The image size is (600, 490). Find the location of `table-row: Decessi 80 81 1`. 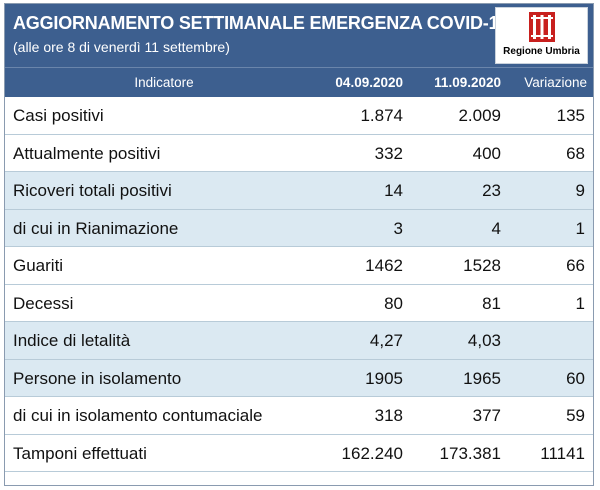

table-row: Decessi 80 81 1 is located at coordinates (299, 303).